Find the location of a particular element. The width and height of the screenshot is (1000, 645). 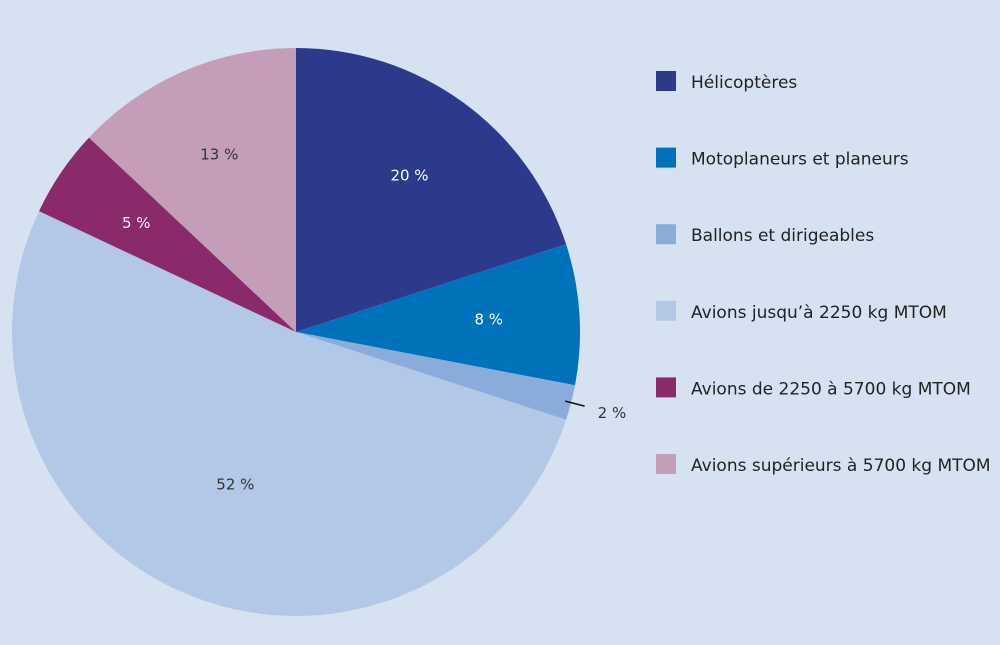

legend-label: Avions jusqu’à 2250 kg MTOM is located at coordinates (819, 313).